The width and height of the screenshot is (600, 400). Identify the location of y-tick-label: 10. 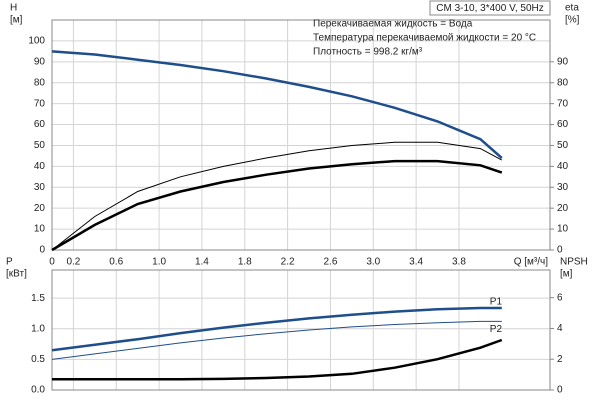
(40, 229).